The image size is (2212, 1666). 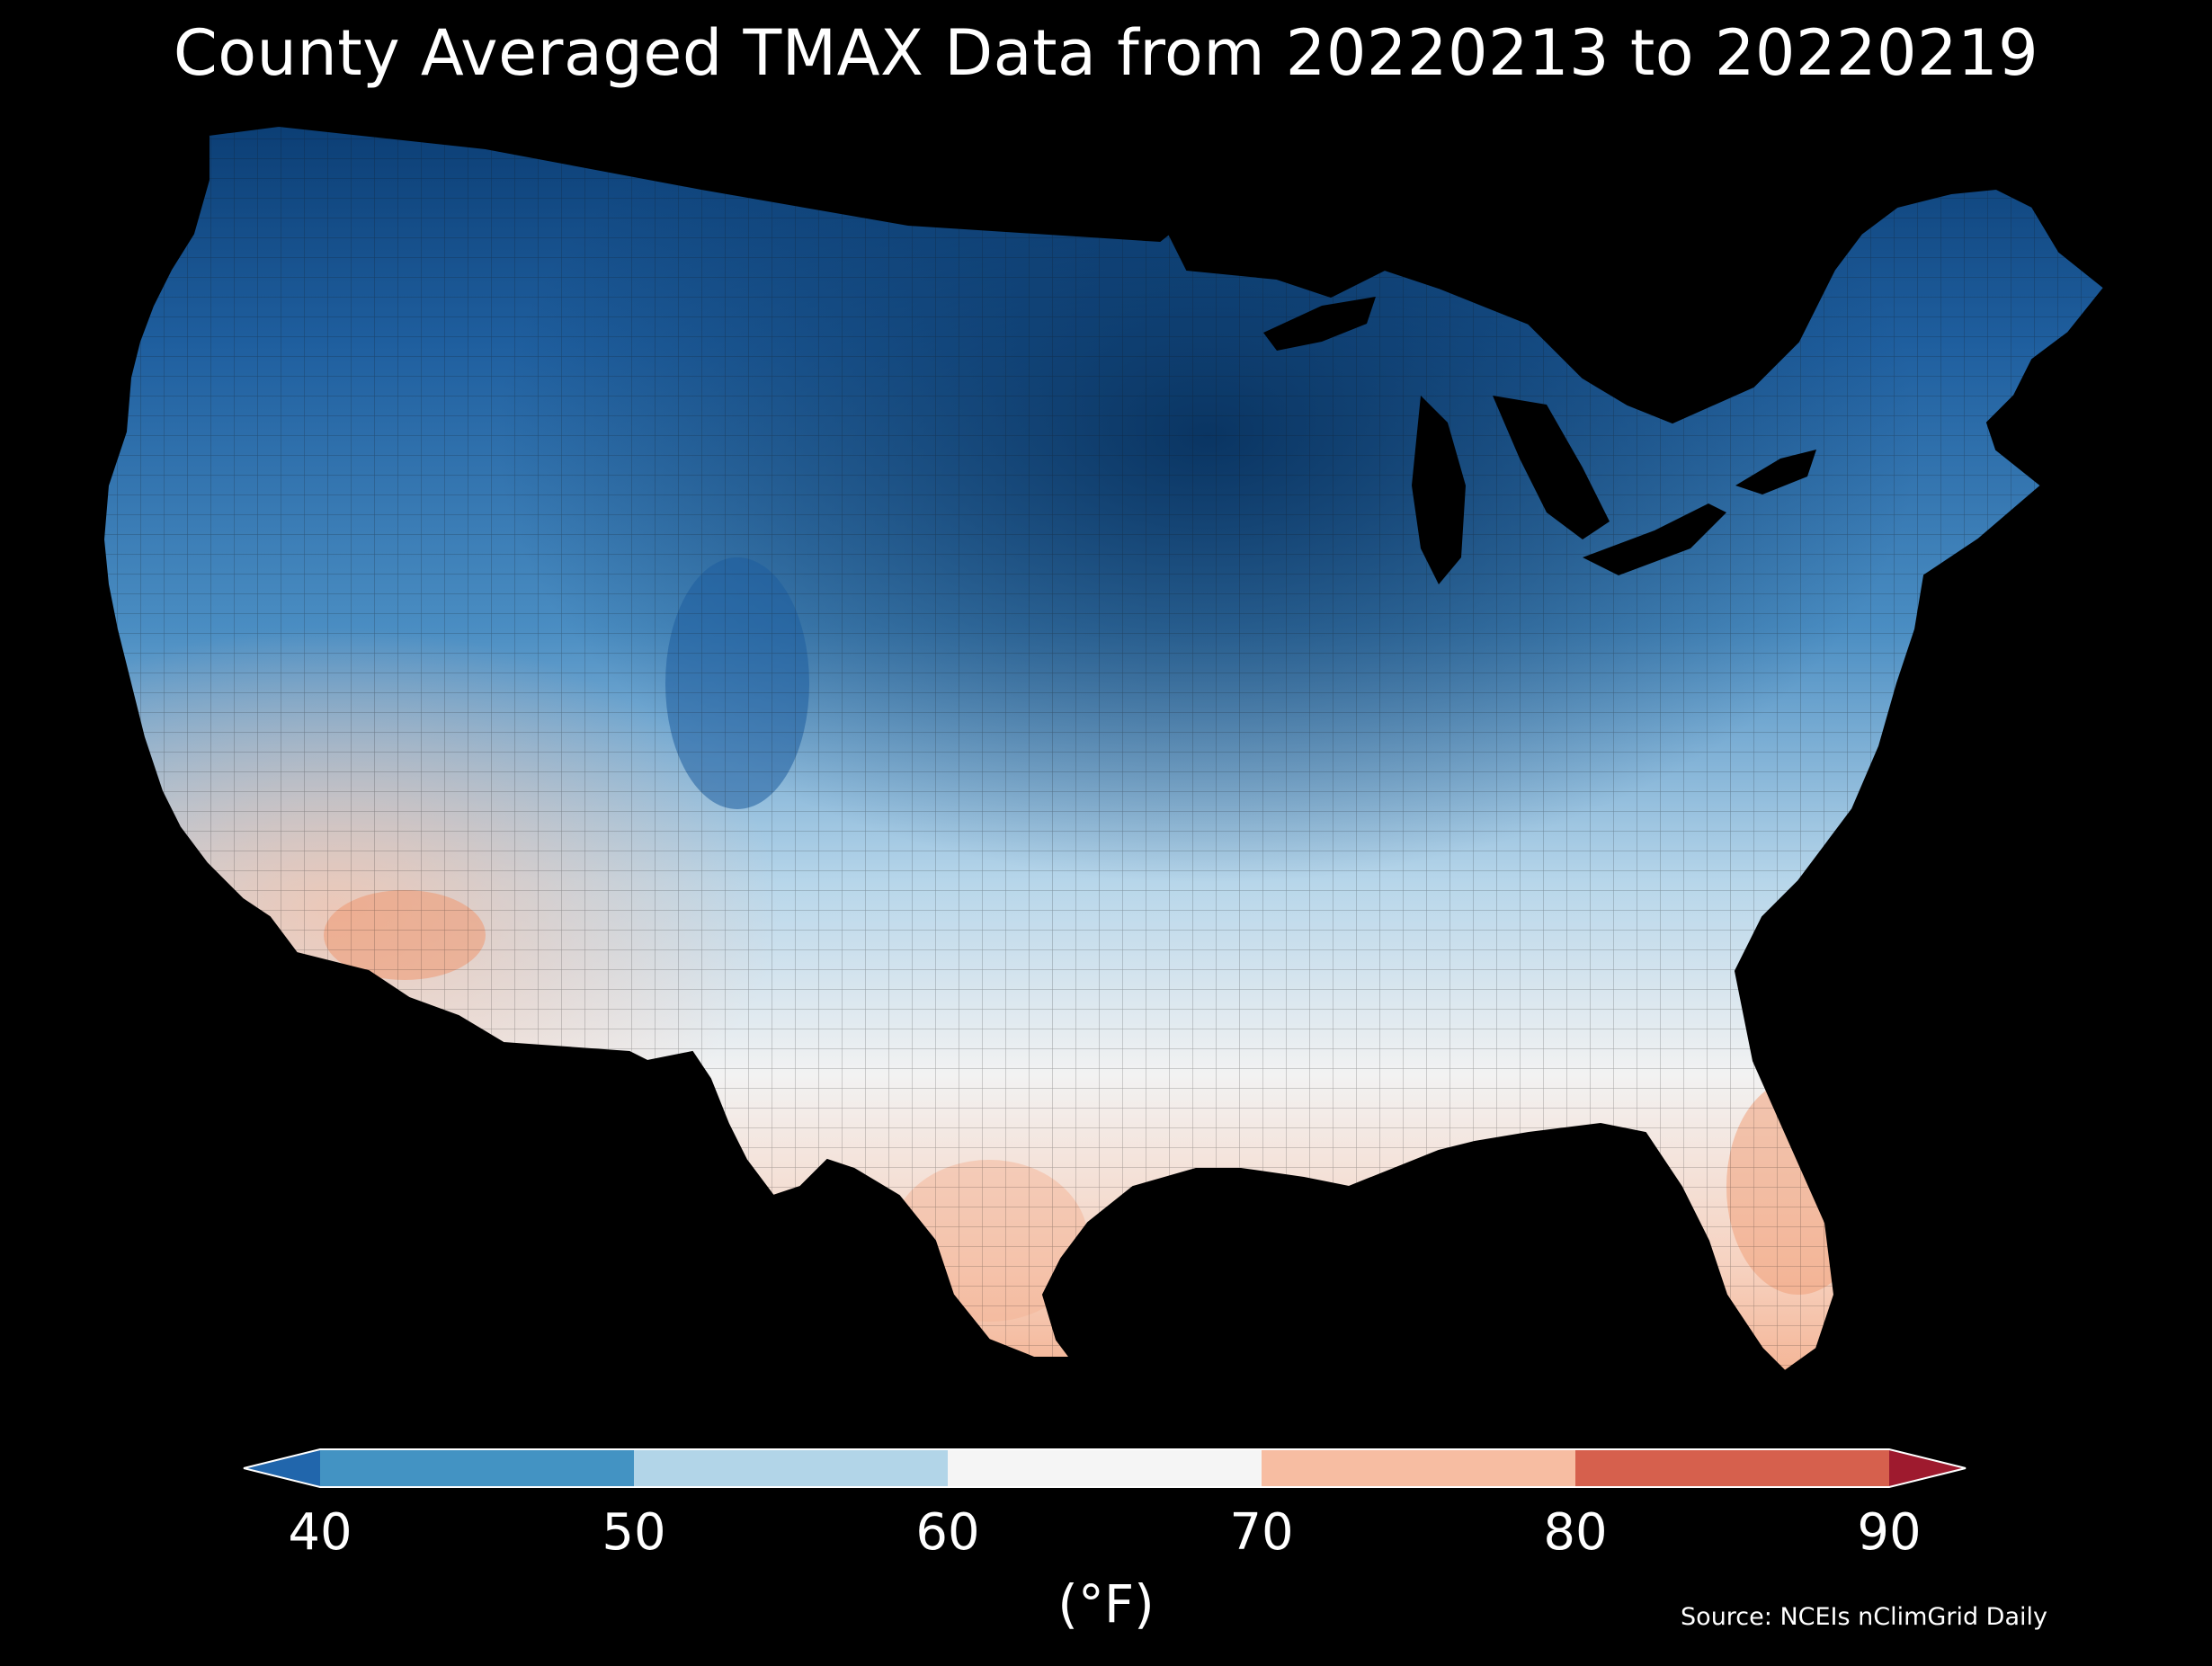 What do you see at coordinates (282, 1468) in the screenshot?
I see `colorbar-extend-low` at bounding box center [282, 1468].